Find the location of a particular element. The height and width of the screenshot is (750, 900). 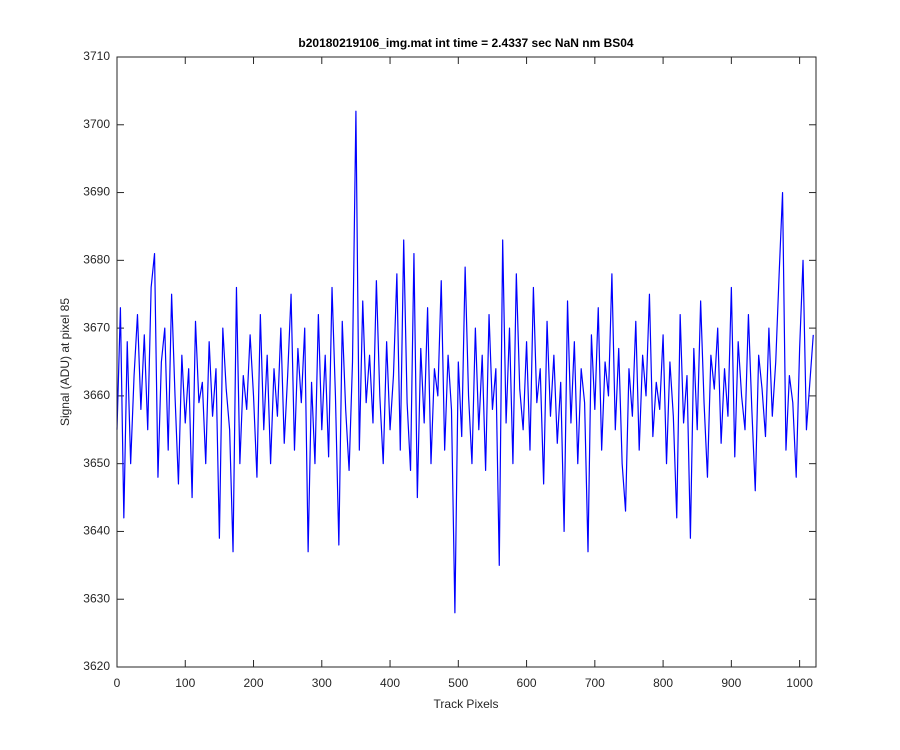

x-tick-label: 400 is located at coordinates (390, 683).